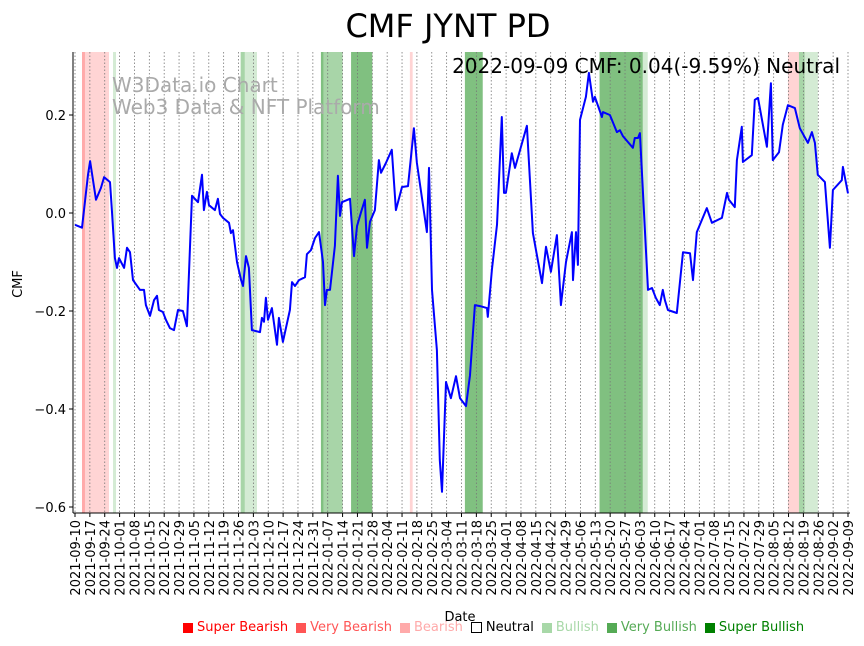  What do you see at coordinates (507, 558) in the screenshot?
I see `x-tick-label: 2022-04-01` at bounding box center [507, 558].